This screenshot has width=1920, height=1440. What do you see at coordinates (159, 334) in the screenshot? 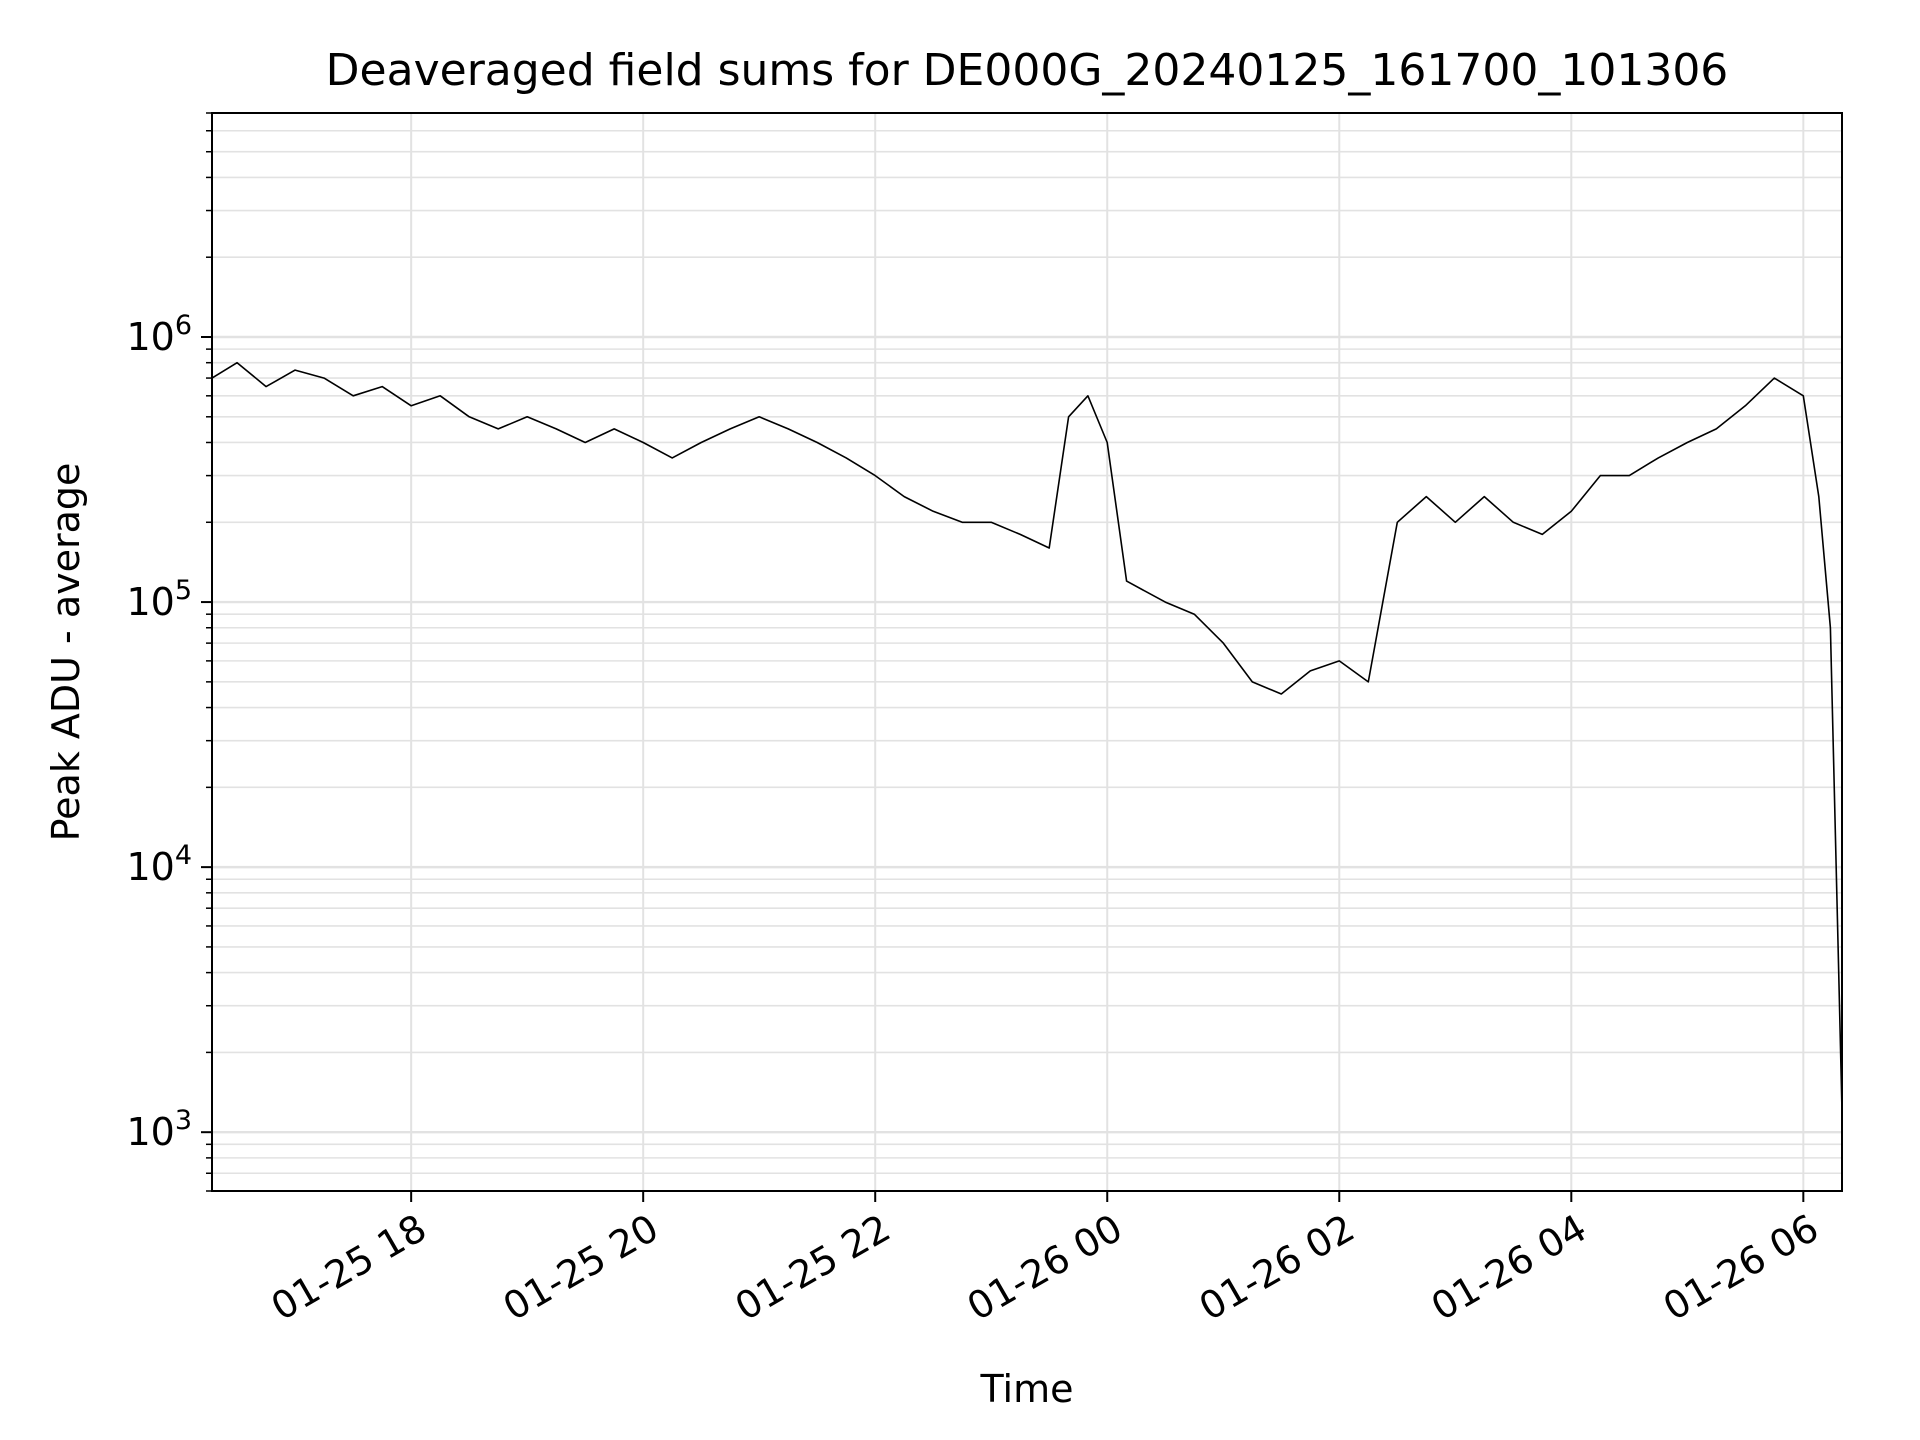
I see `y-tick-label: 106` at bounding box center [159, 334].